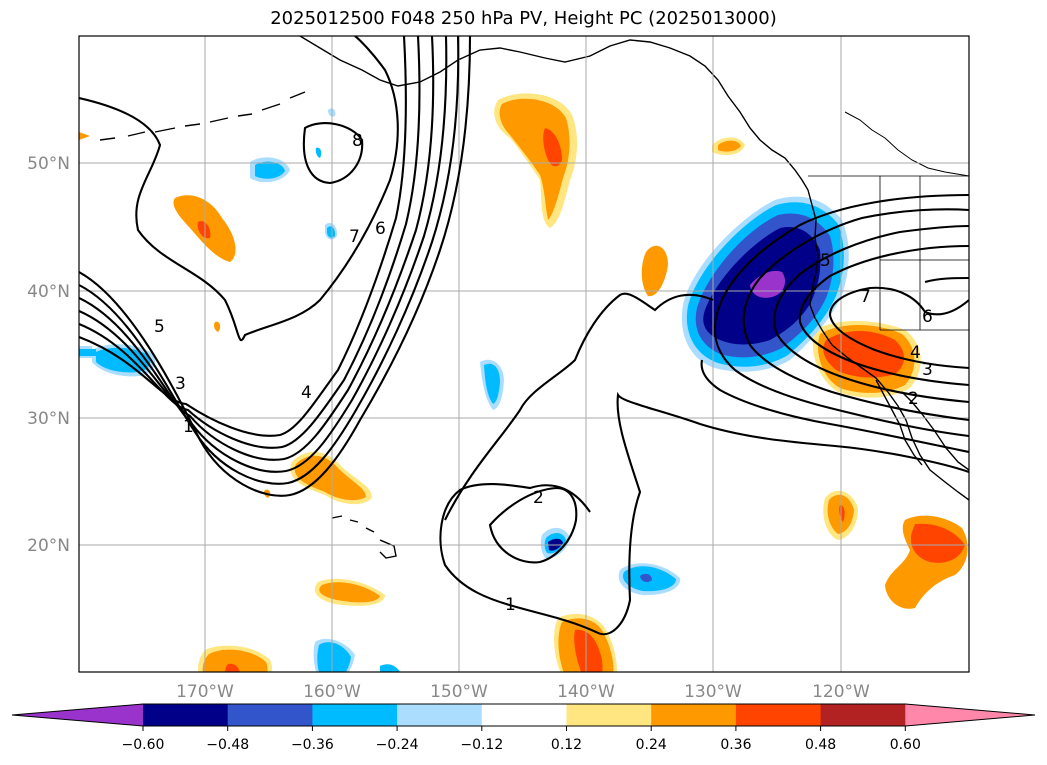 The width and height of the screenshot is (1047, 765). Describe the element at coordinates (459, 692) in the screenshot. I see `lon-label: 150°W` at that location.